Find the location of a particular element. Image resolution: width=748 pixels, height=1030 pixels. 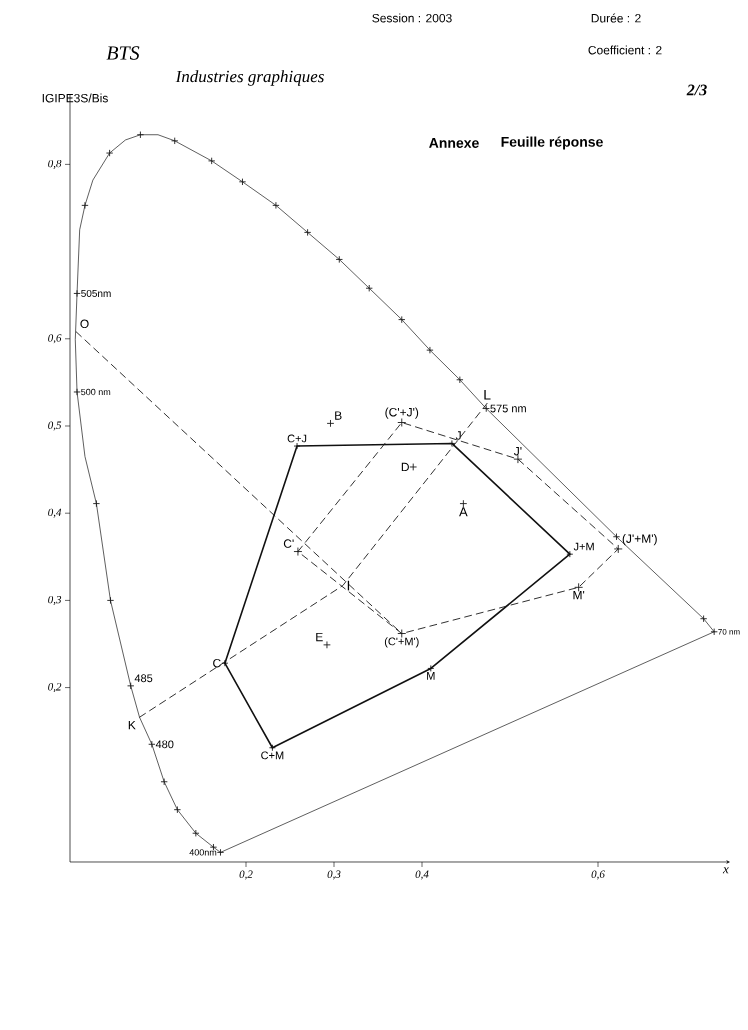

annotation: 400nm is located at coordinates (203, 852).